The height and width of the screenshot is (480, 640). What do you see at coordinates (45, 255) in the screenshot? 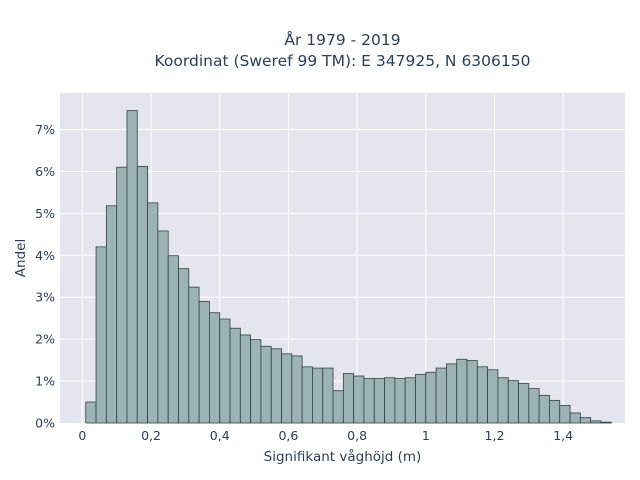
I see `y-tick-label: 4%` at bounding box center [45, 255].